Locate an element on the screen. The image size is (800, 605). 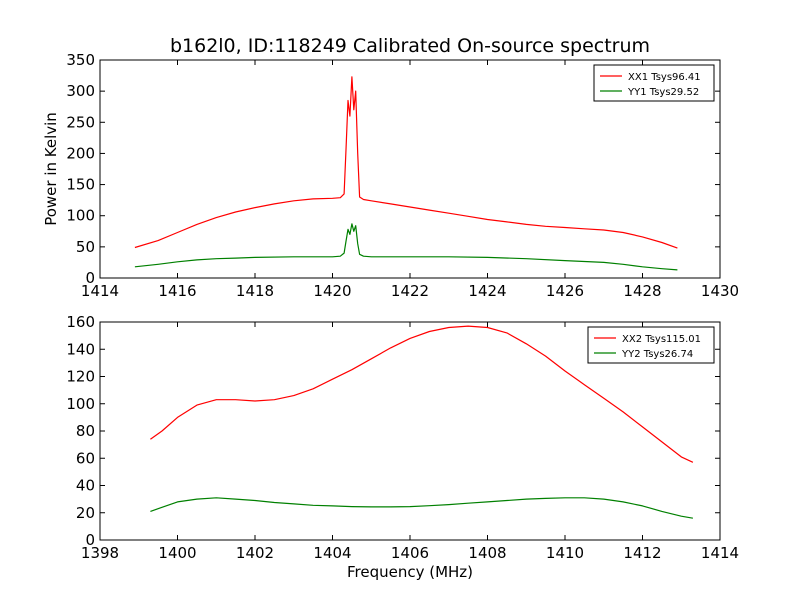
y-axis-label: Power in Kelvin is located at coordinates (51, 169).